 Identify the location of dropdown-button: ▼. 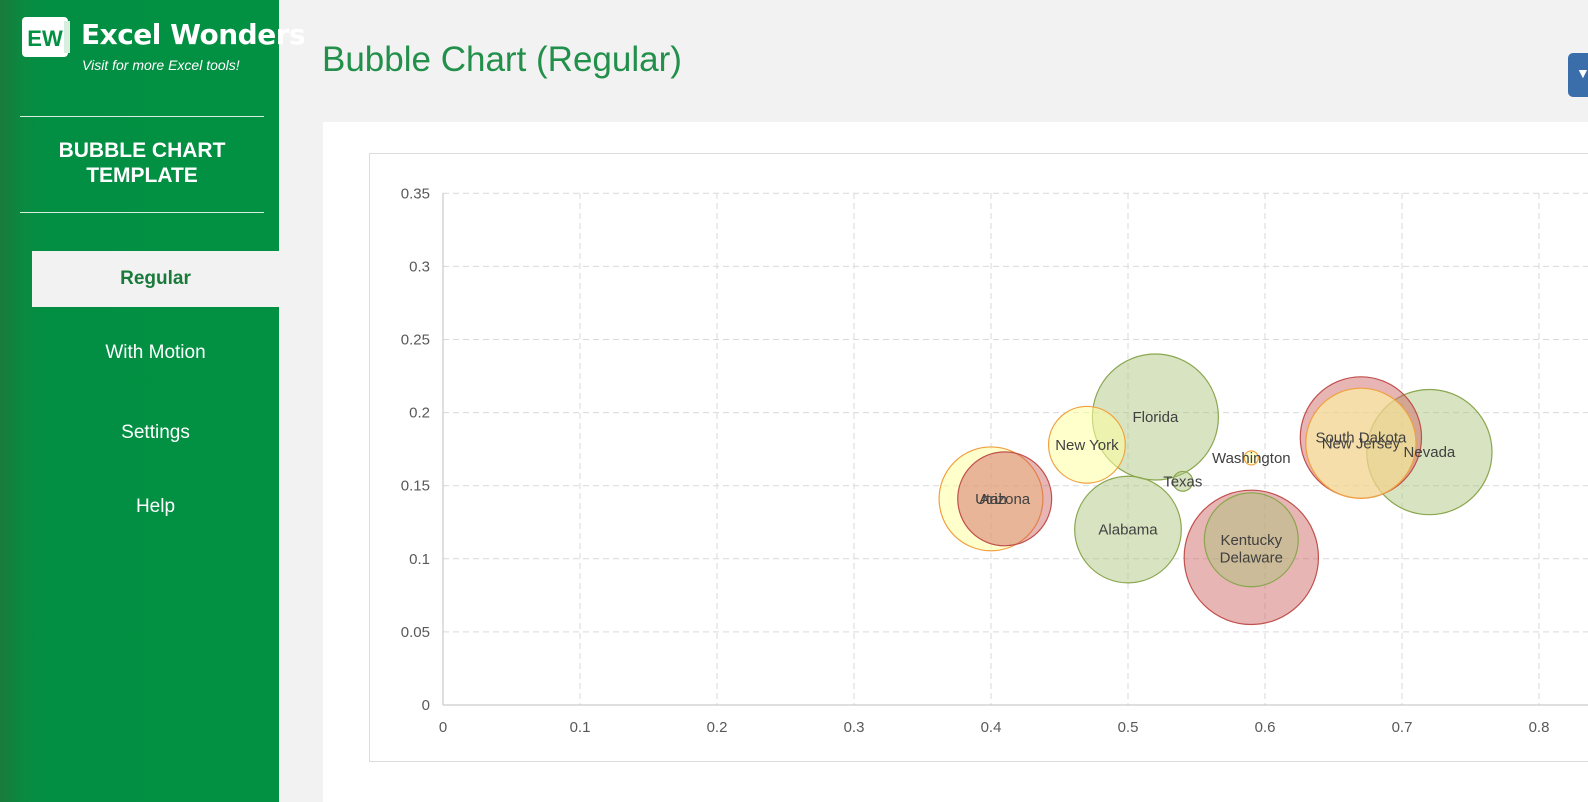
(1578, 75).